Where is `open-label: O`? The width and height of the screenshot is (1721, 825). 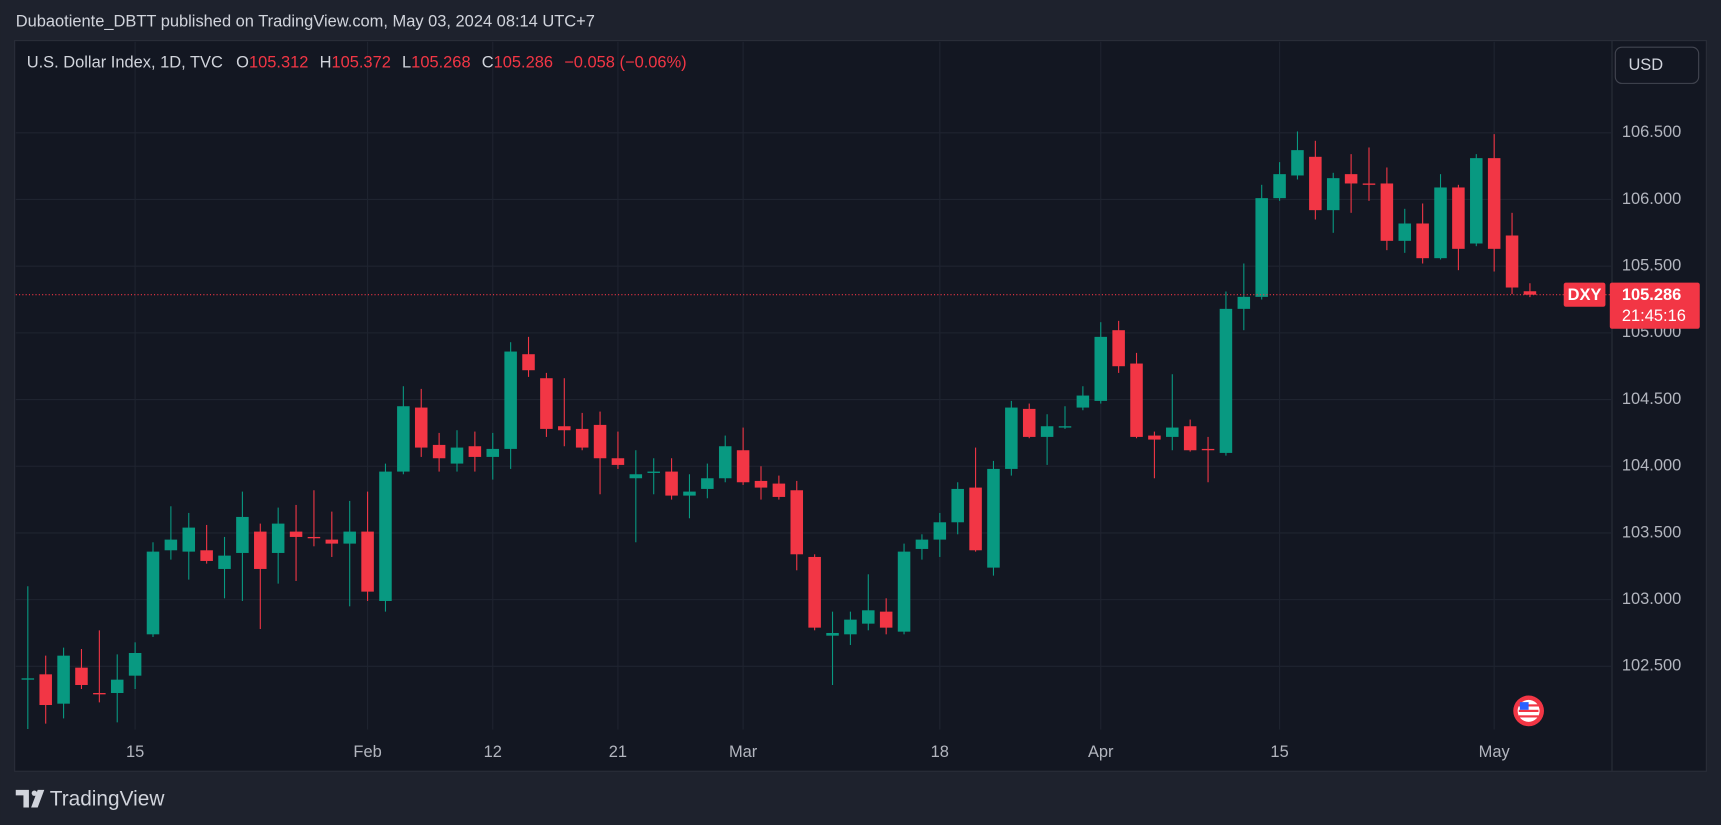
open-label: O is located at coordinates (242, 63).